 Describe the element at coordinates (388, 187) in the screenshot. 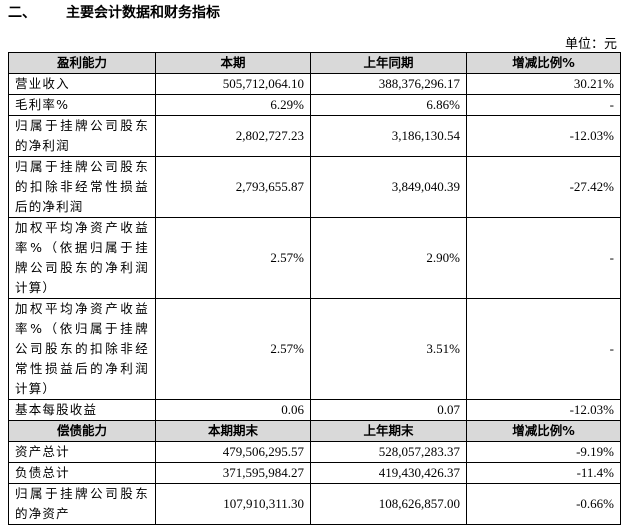

I see `cell: 3,849,040.39` at that location.